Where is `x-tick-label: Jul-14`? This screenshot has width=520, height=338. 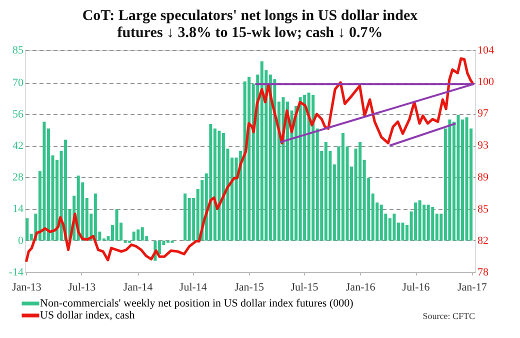
x-tick-label: Jul-14 is located at coordinates (193, 288).